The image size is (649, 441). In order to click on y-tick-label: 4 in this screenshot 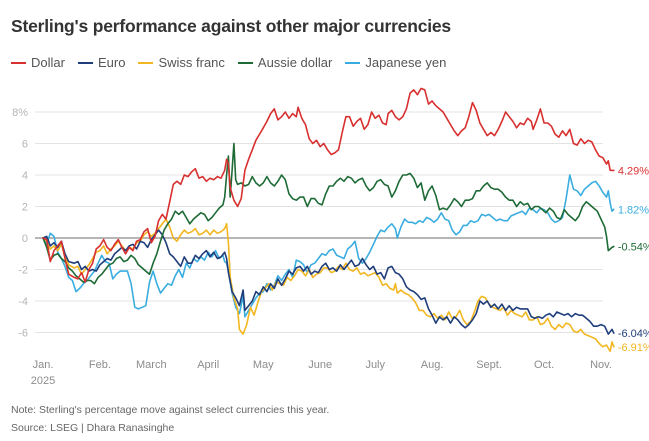, I will do `click(25, 176)`.